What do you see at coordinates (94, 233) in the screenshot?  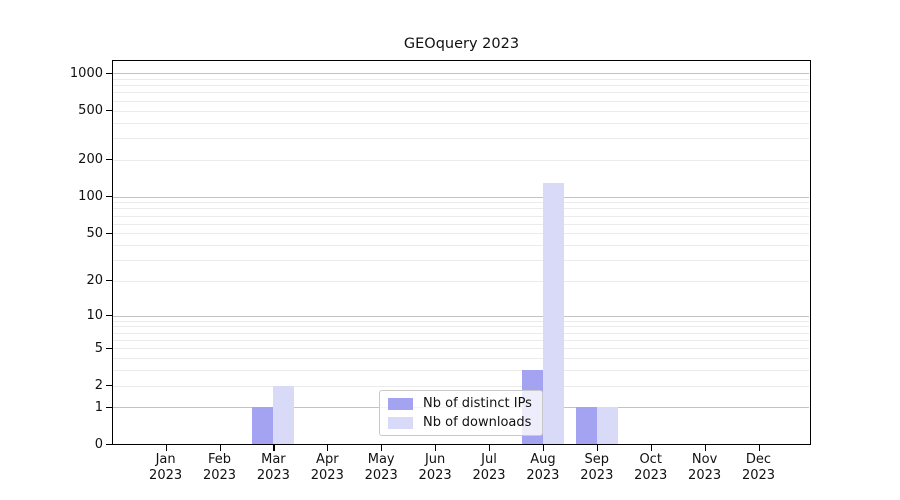 I see `y-tick-label: 50` at bounding box center [94, 233].